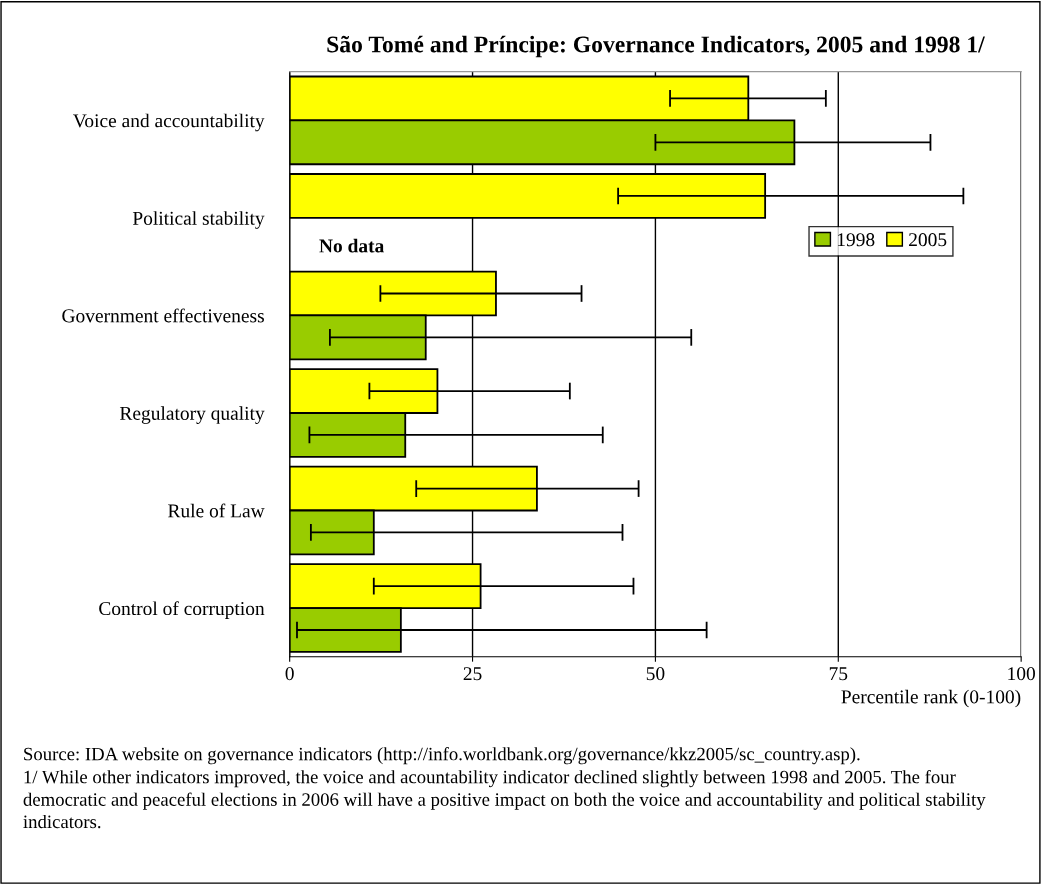 The height and width of the screenshot is (884, 1042). What do you see at coordinates (931, 698) in the screenshot?
I see `x-axis-title: Percentile rank (0-100)` at bounding box center [931, 698].